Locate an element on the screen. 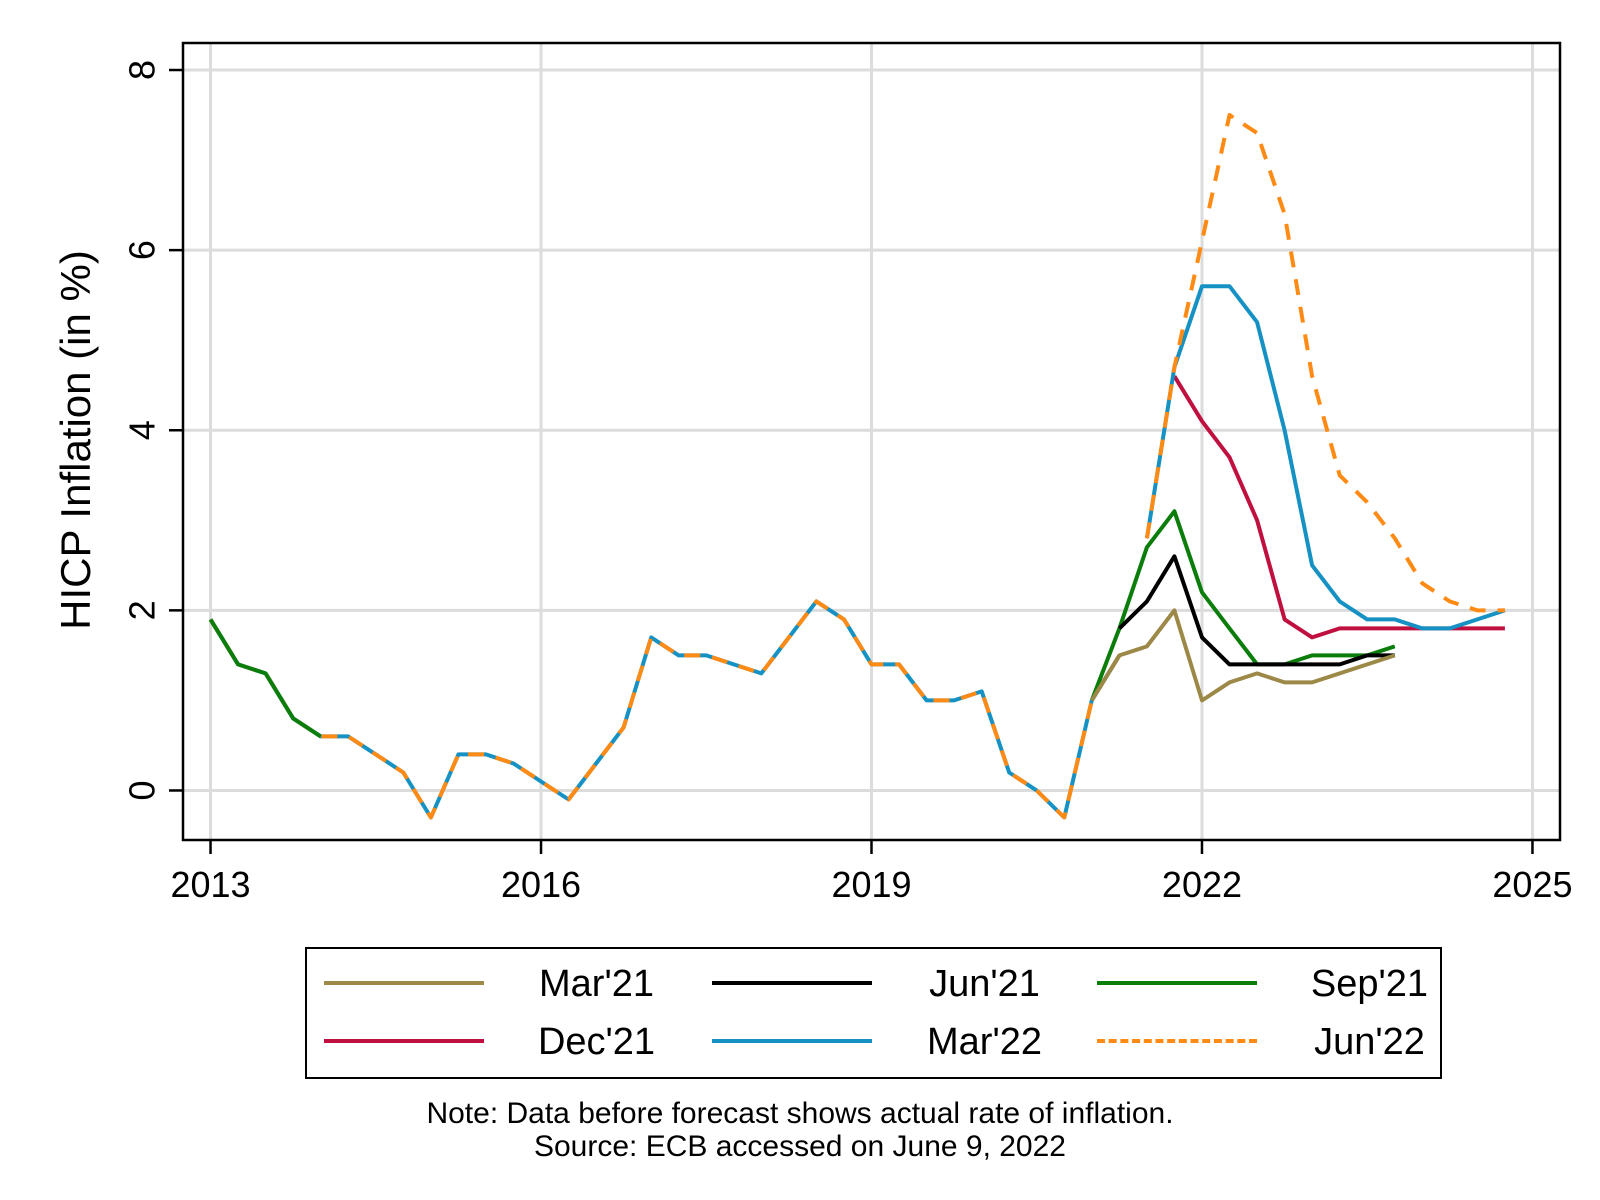 This screenshot has height=1200, width=1600. y-tick-label: 6 is located at coordinates (142, 250).